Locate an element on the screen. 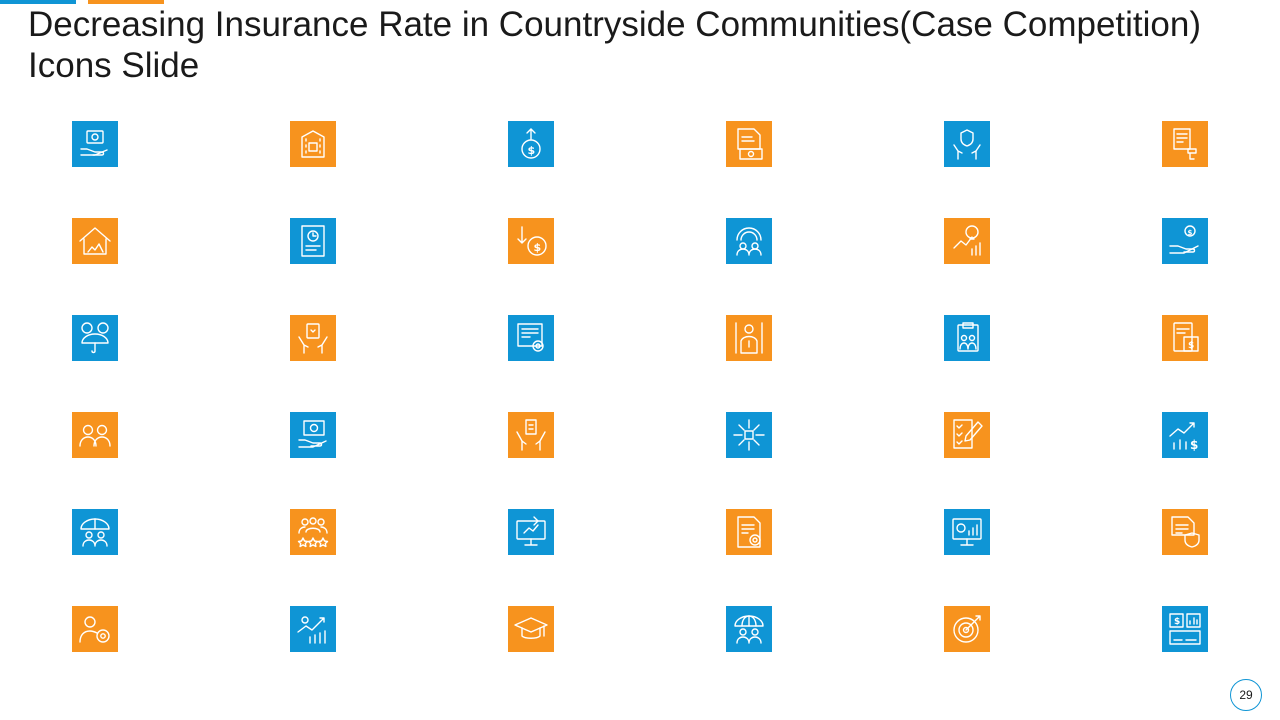  certificate-settings-tile is located at coordinates (531, 338).